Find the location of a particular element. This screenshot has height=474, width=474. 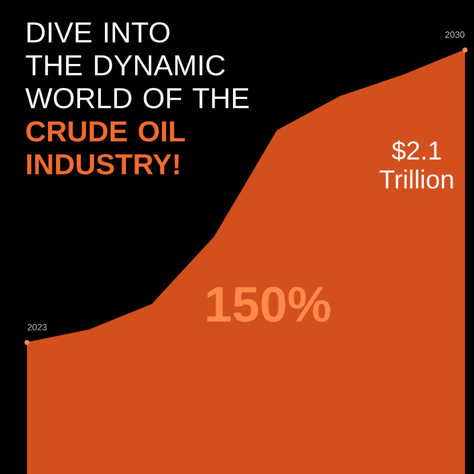

text: CRUDE OIL INDUSTRY! is located at coordinates (105, 148).